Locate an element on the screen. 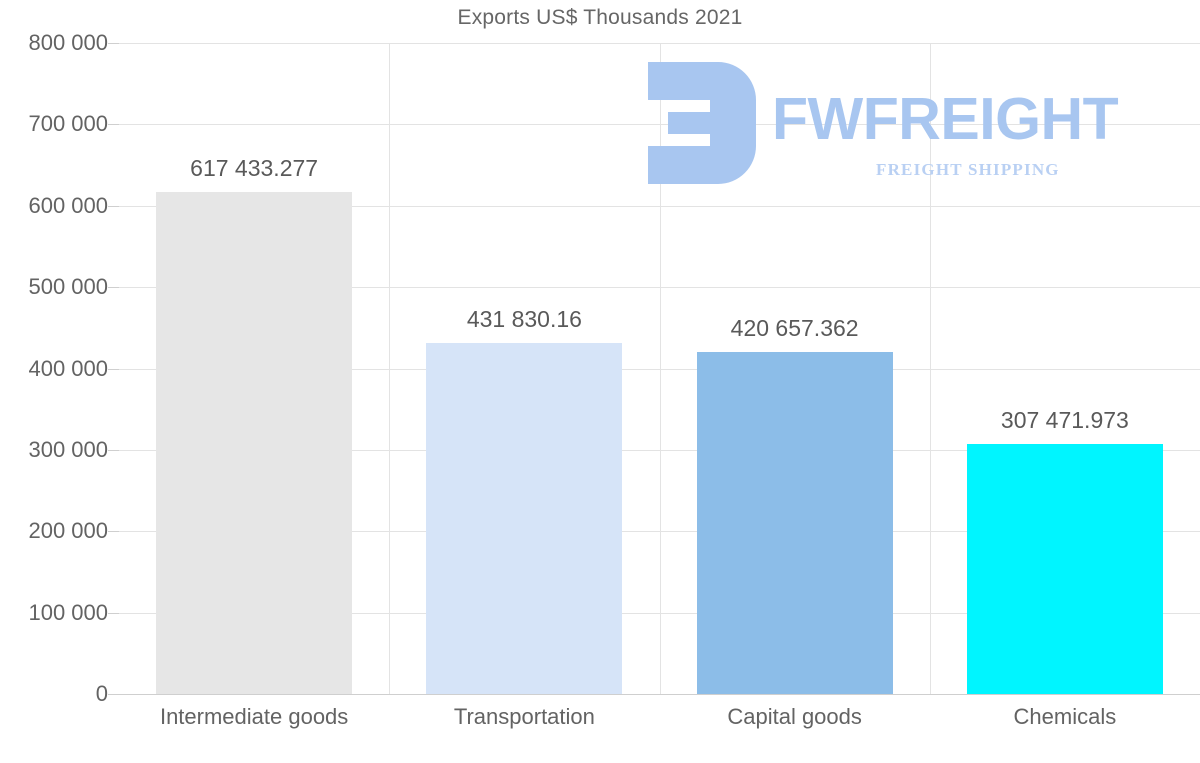  x-axis-line is located at coordinates (654, 694).